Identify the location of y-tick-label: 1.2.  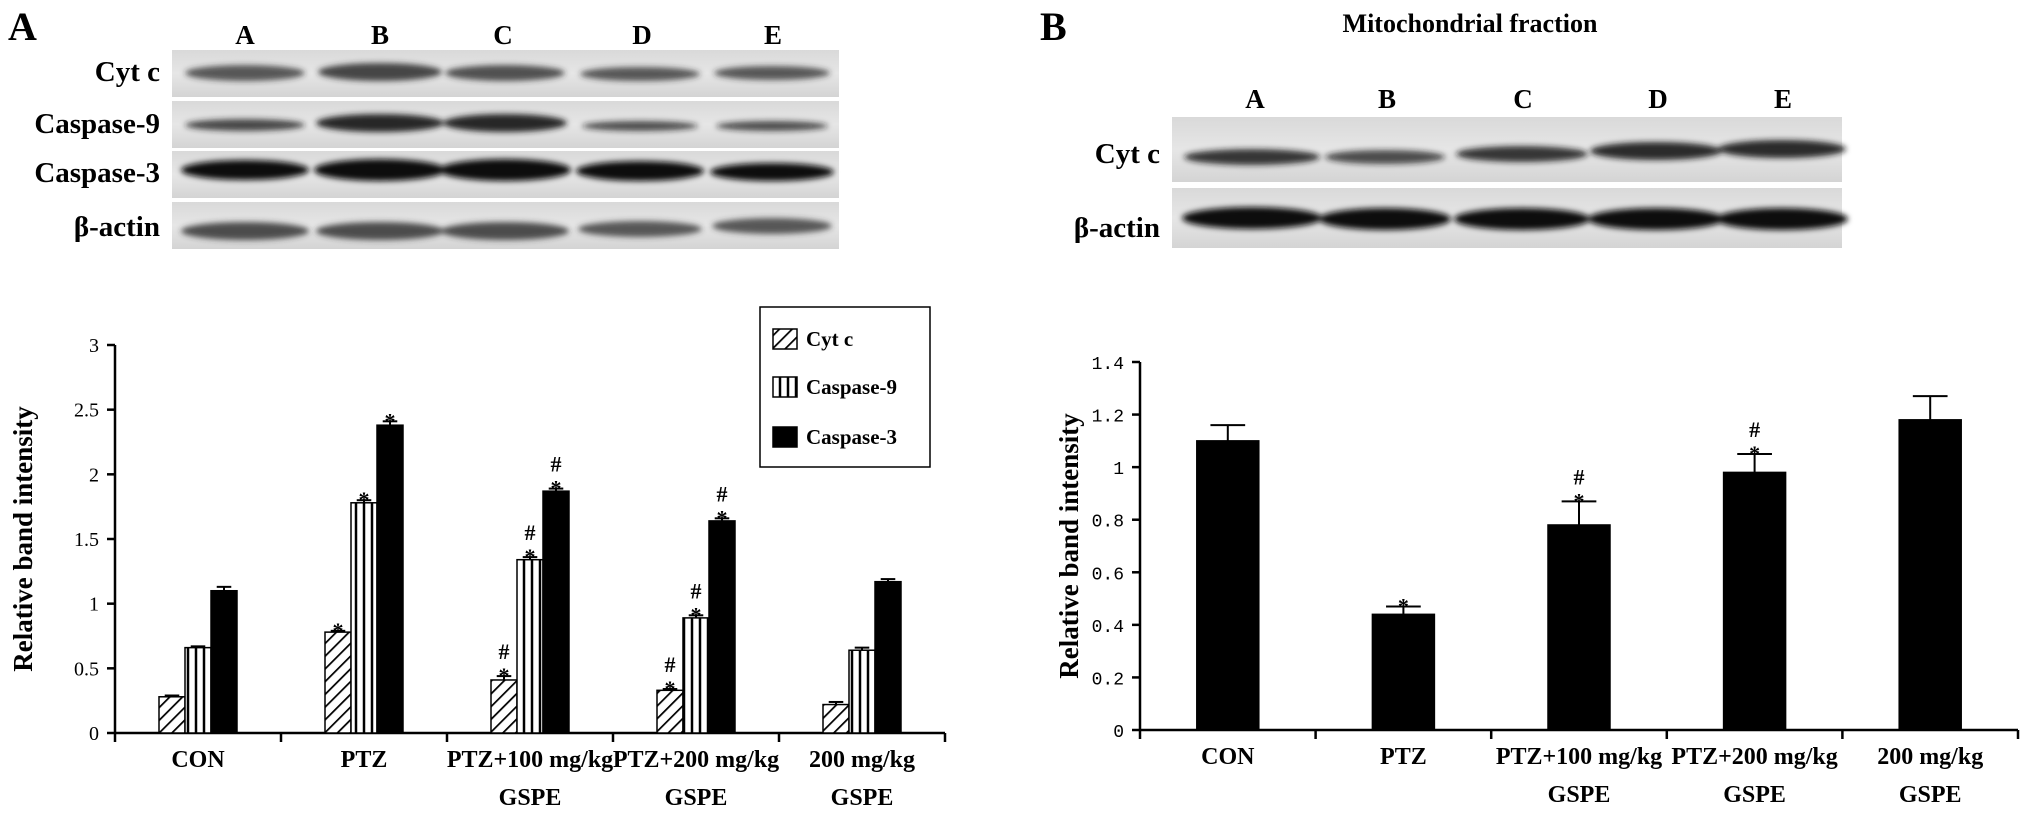
(1108, 418).